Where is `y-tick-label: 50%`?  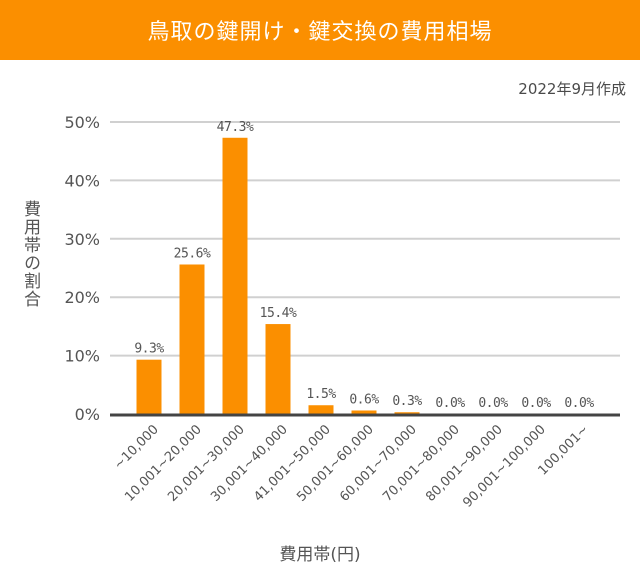 y-tick-label: 50% is located at coordinates (82, 122).